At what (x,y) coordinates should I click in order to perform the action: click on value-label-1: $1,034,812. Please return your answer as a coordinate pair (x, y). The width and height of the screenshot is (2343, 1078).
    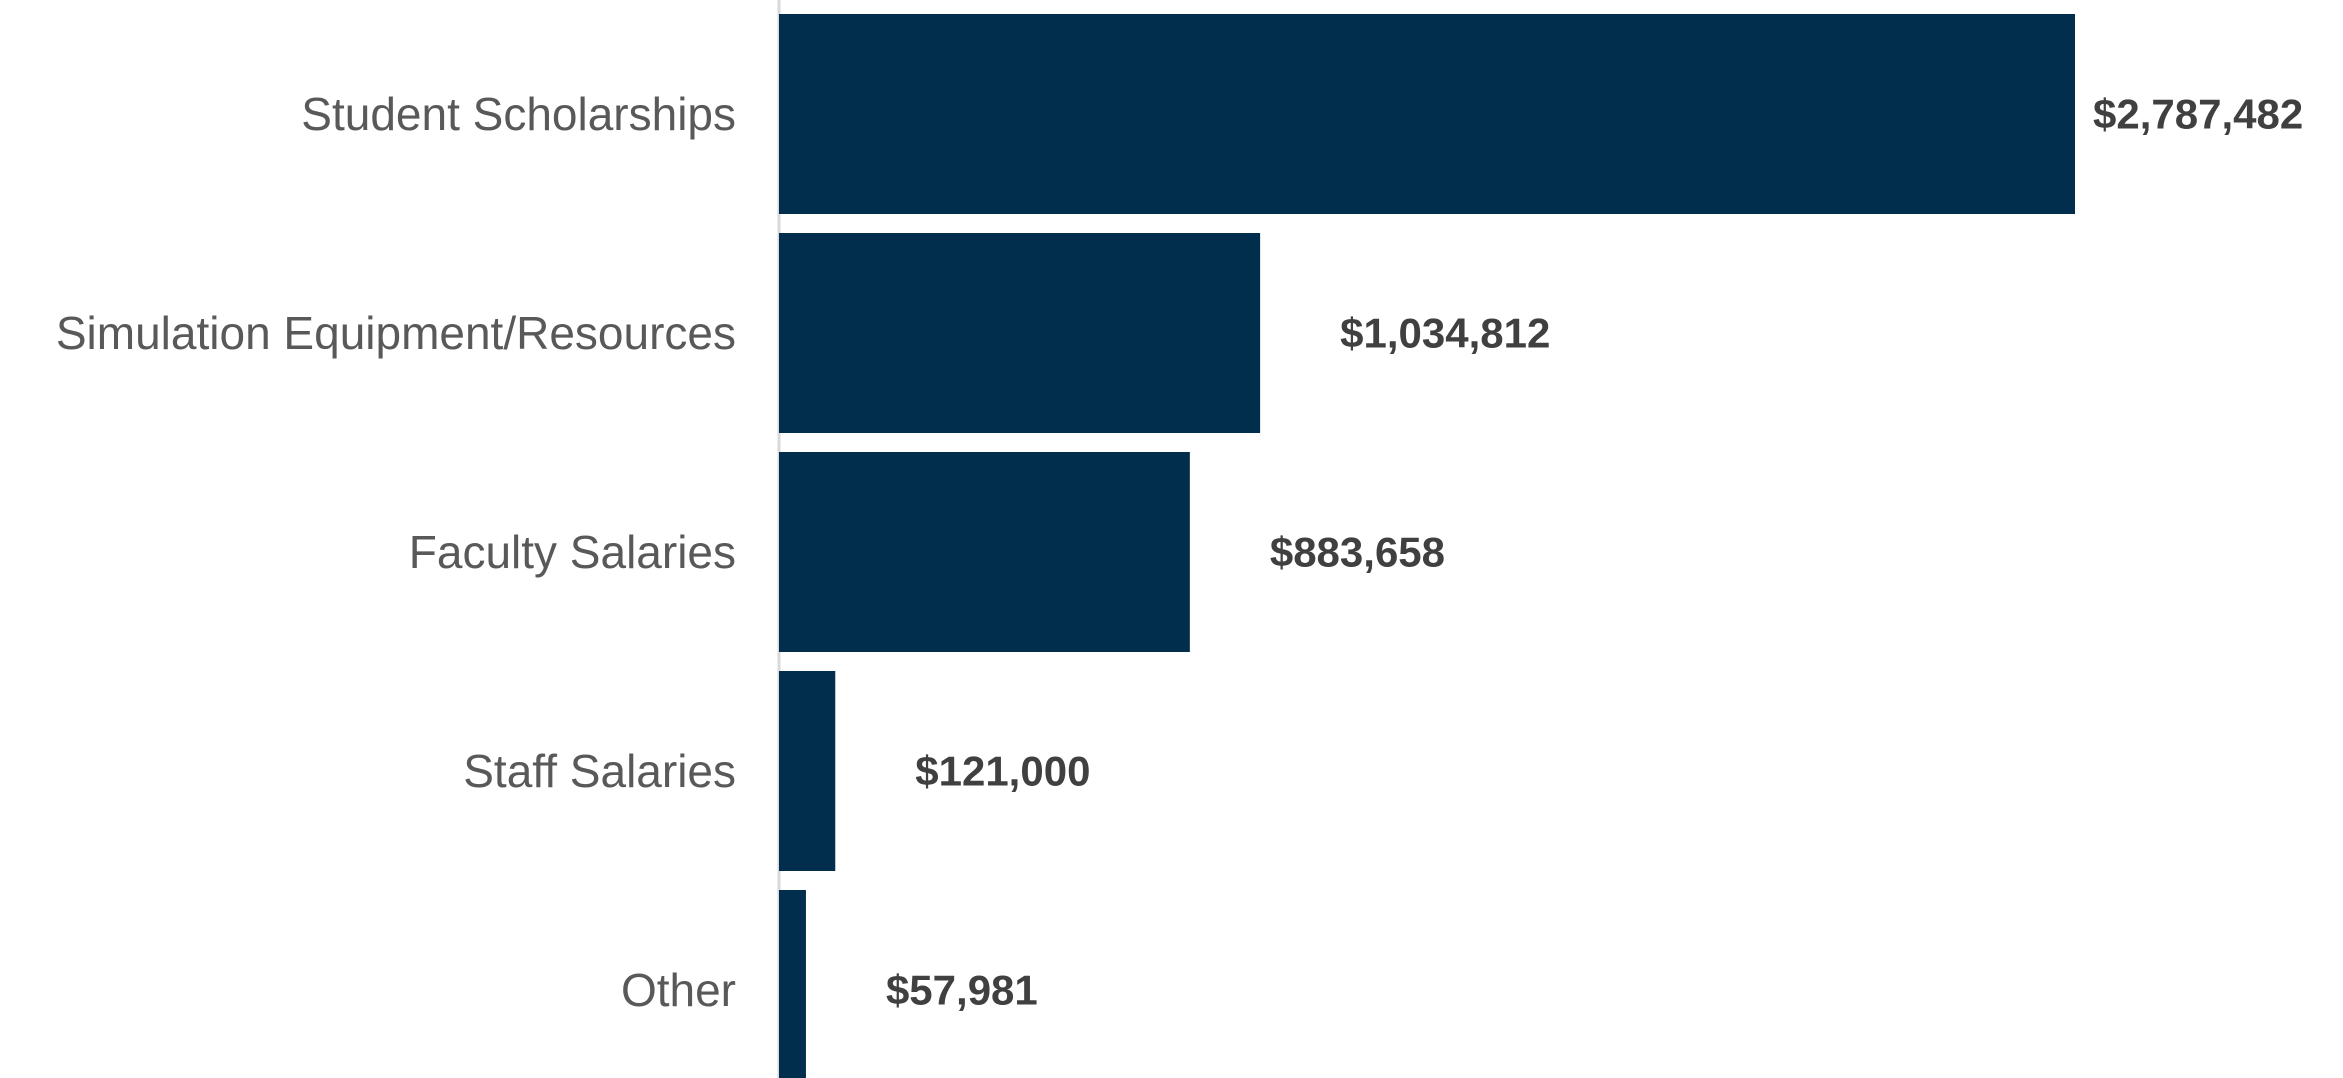
    Looking at the image, I should click on (1445, 333).